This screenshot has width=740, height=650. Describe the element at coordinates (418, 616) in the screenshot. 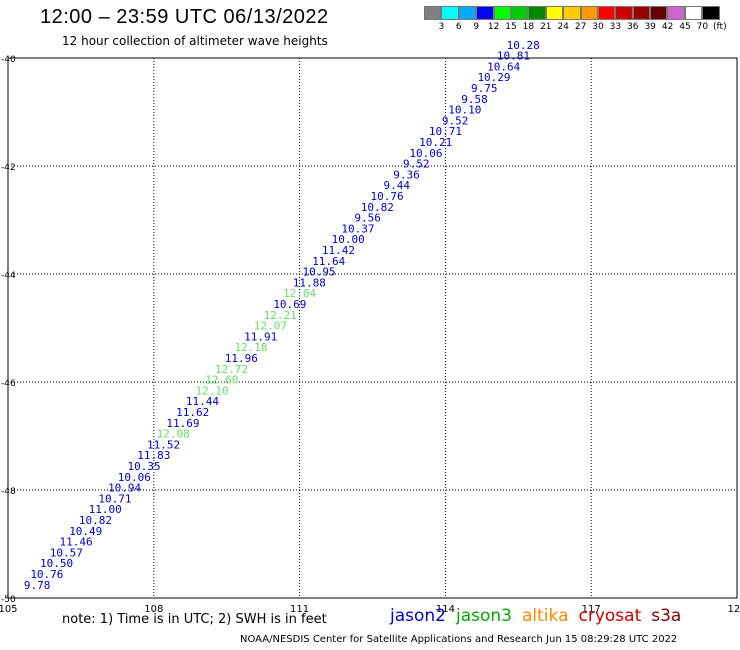

I see `legend-entry-jason2: jason2` at that location.